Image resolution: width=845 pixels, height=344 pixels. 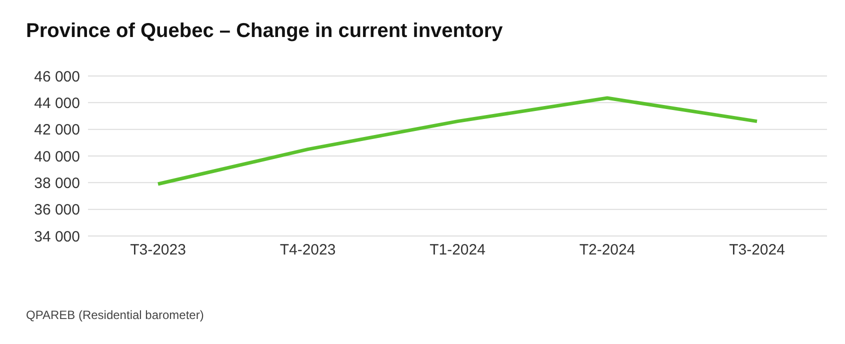 I want to click on y-tick-label: 42 000, so click(x=57, y=130).